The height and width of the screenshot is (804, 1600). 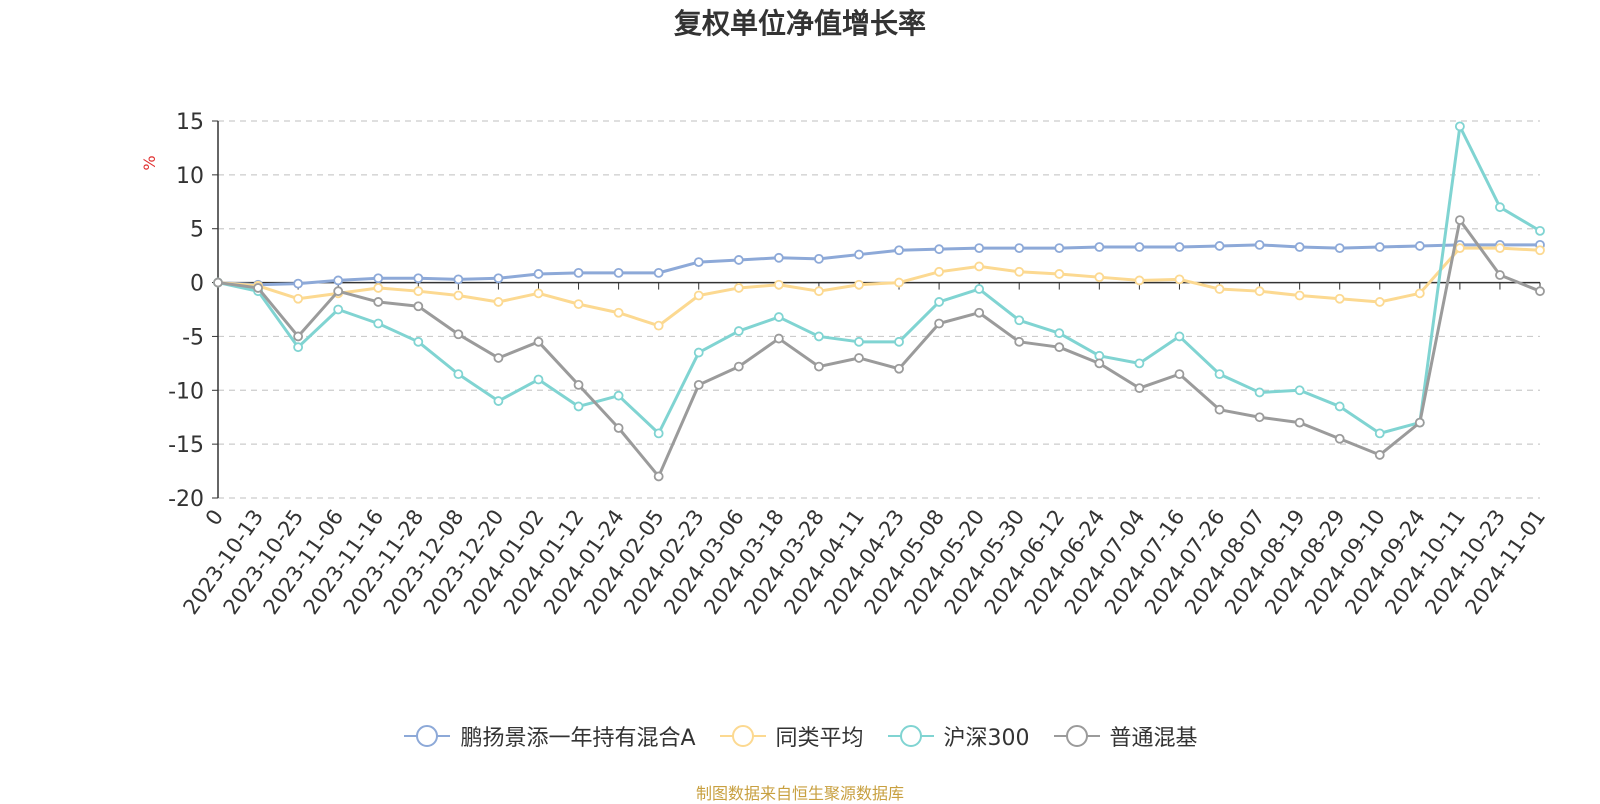 What do you see at coordinates (799, 23) in the screenshot?
I see `chart-title: 复权单位净值增长率` at bounding box center [799, 23].